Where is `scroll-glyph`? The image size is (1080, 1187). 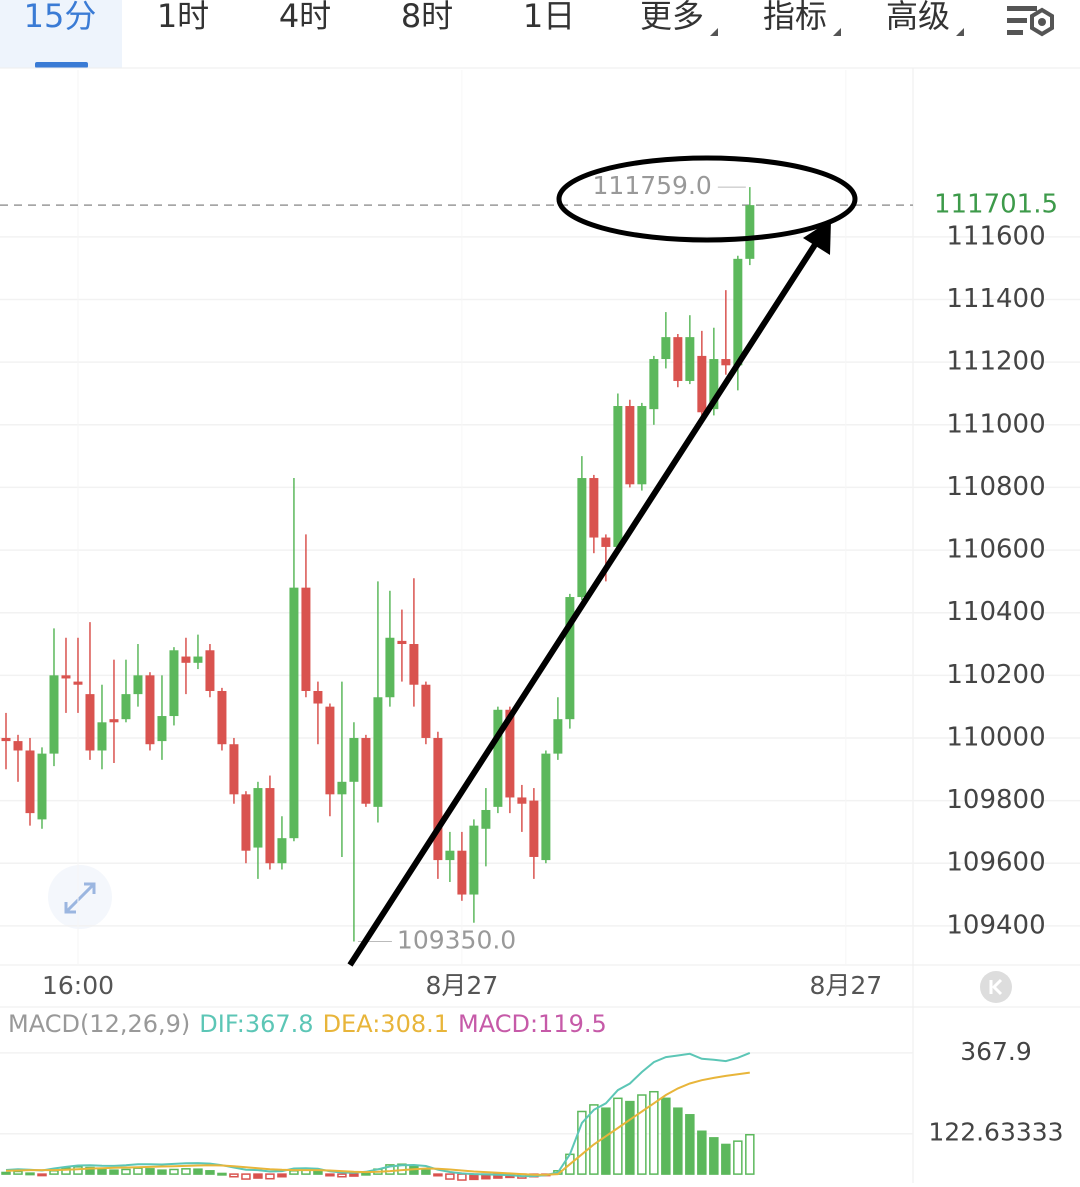 scroll-glyph is located at coordinates (996, 987).